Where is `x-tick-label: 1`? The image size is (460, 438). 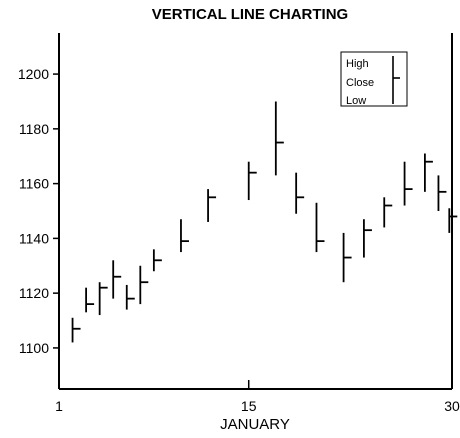 x-tick-label: 1 is located at coordinates (59, 406).